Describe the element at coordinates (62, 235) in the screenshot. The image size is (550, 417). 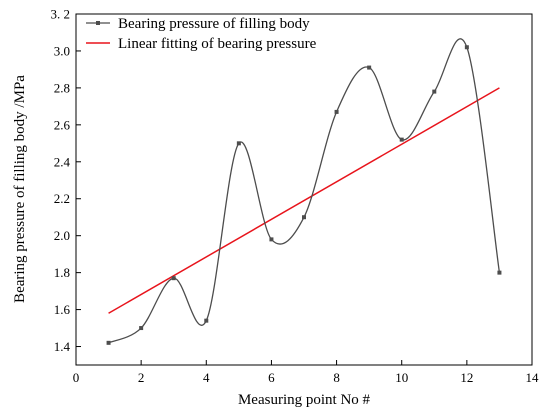
I see `y-tick-label: 2.0` at that location.